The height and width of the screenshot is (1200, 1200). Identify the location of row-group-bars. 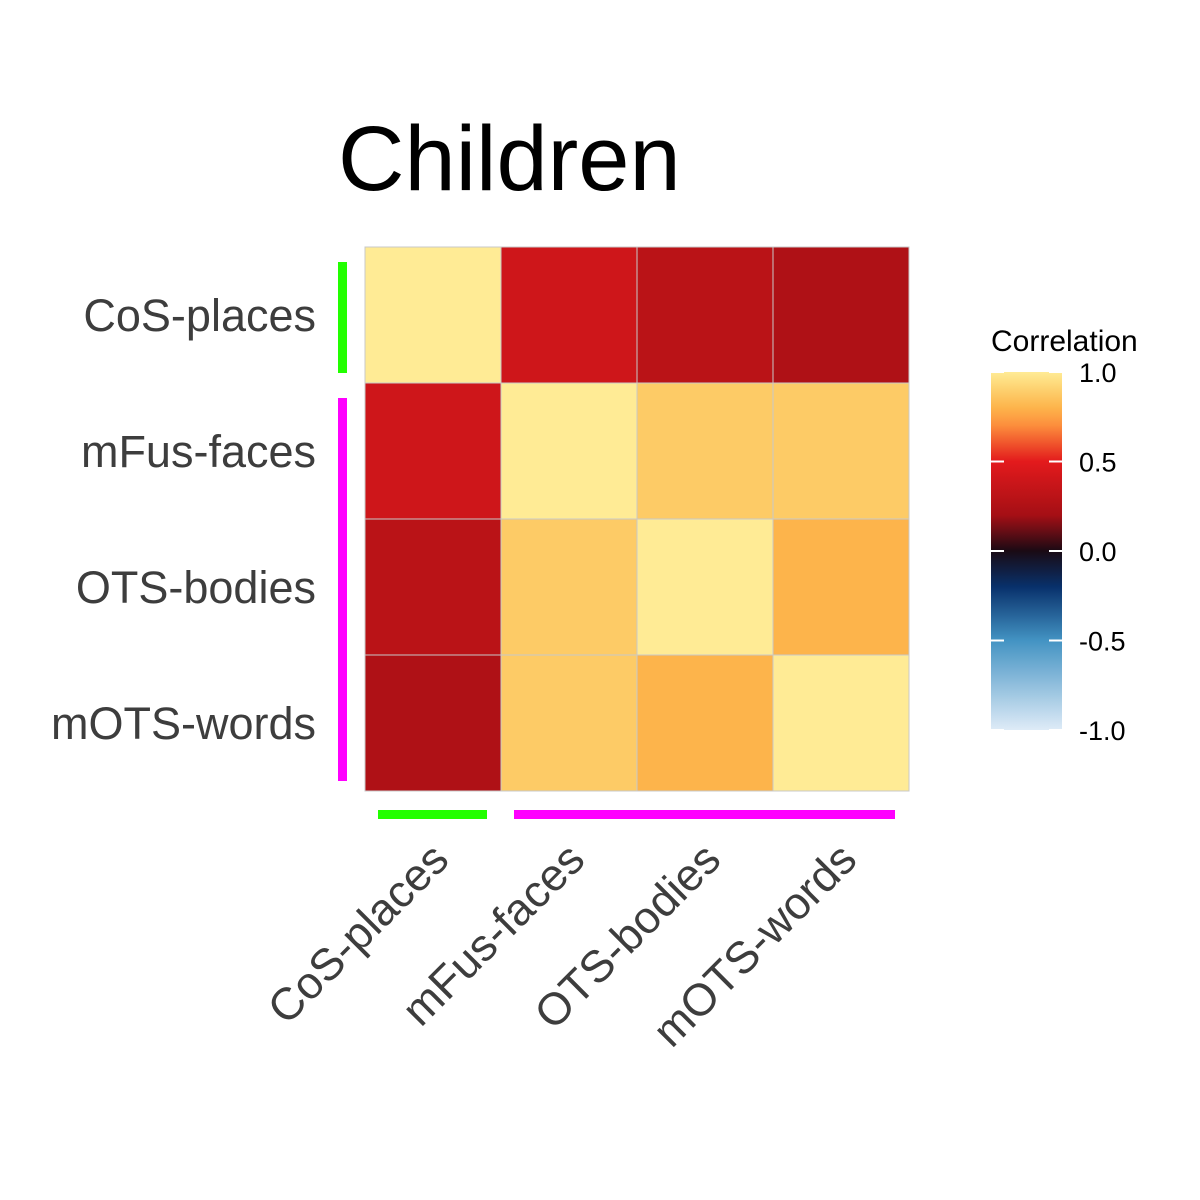
(342, 521).